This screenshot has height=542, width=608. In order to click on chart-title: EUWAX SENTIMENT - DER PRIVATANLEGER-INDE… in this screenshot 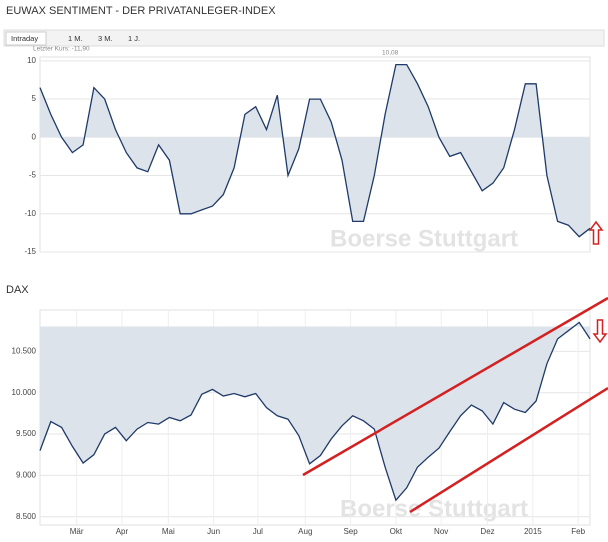, I will do `click(141, 11)`.